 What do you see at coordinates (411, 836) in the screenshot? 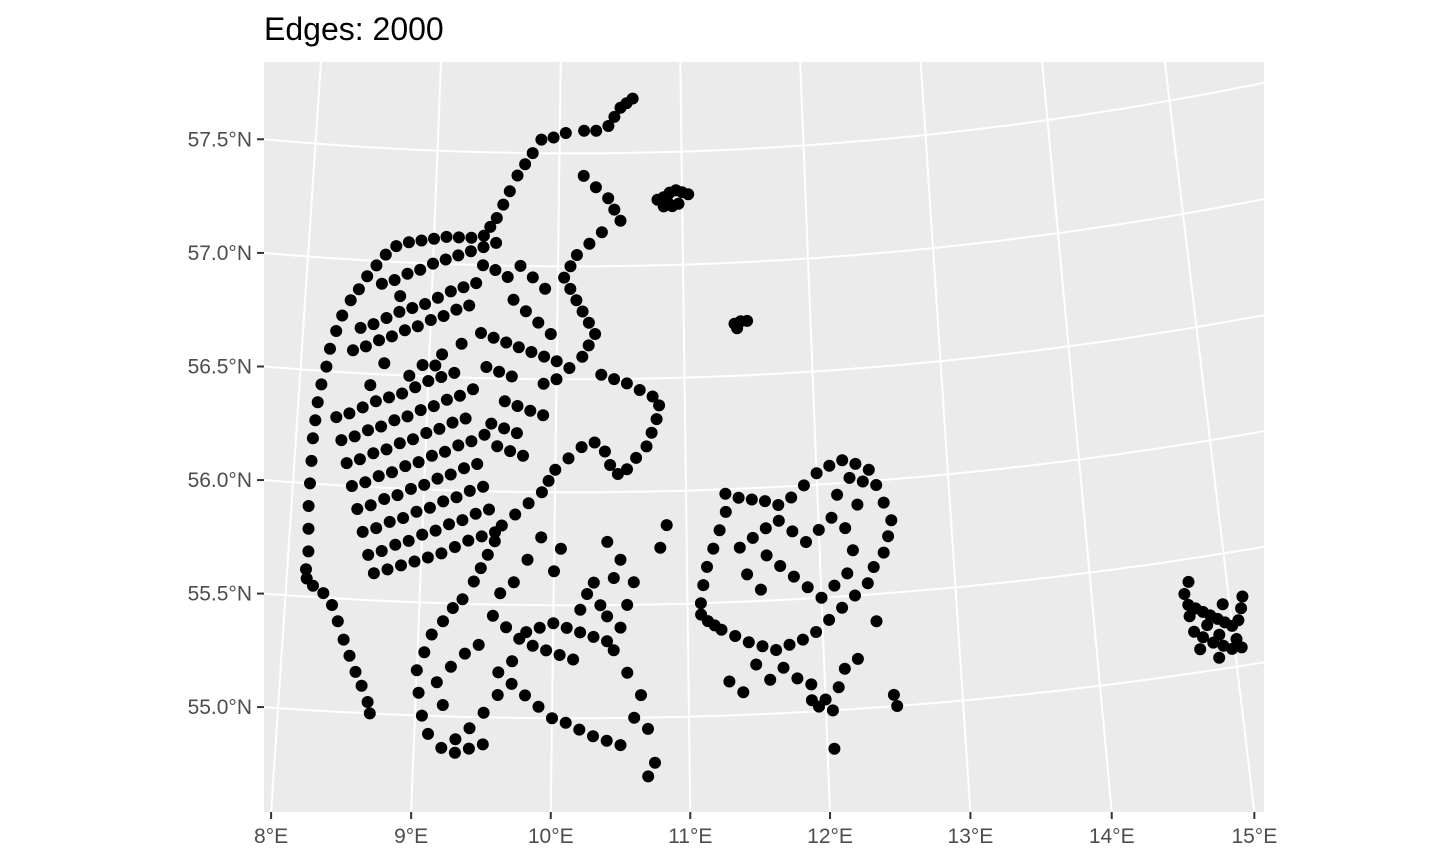
I see `x-tick-label: 9°E` at bounding box center [411, 836].